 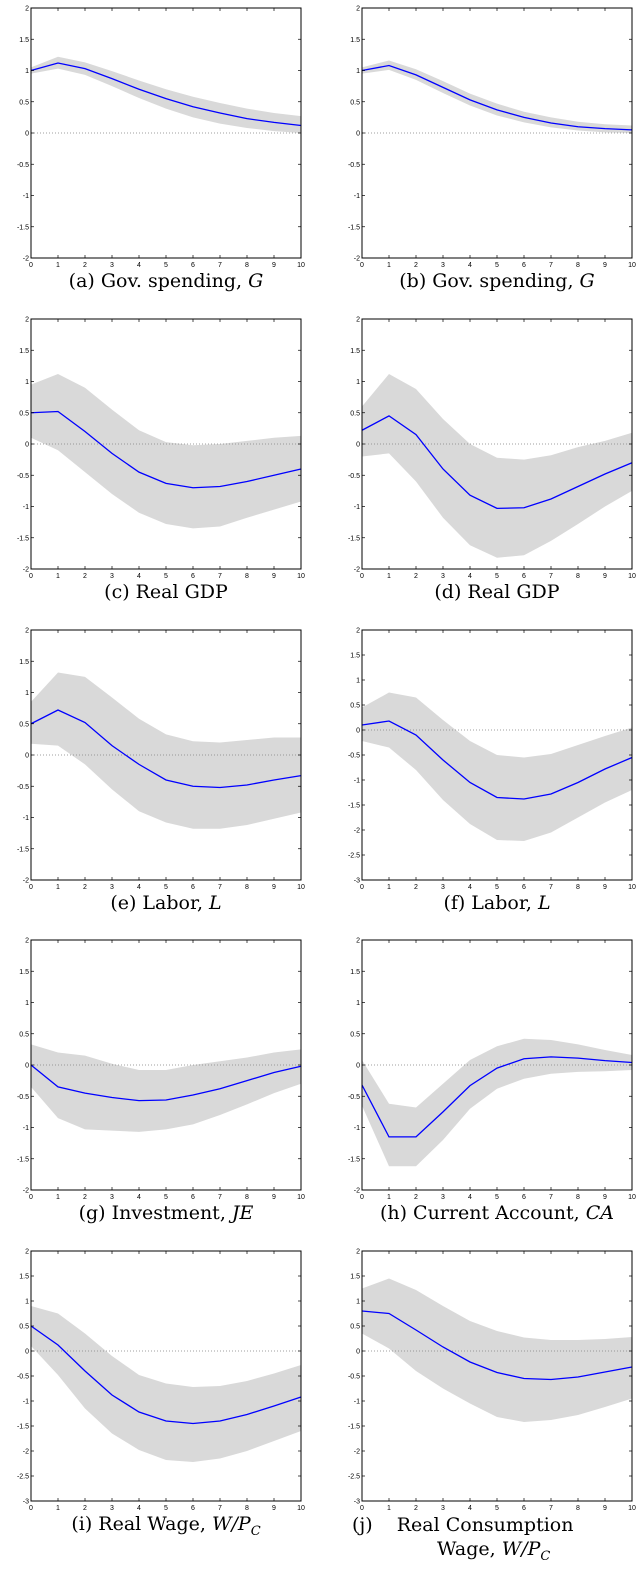 What do you see at coordinates (513, 592) in the screenshot?
I see `caption-text: Real GDP` at bounding box center [513, 592].